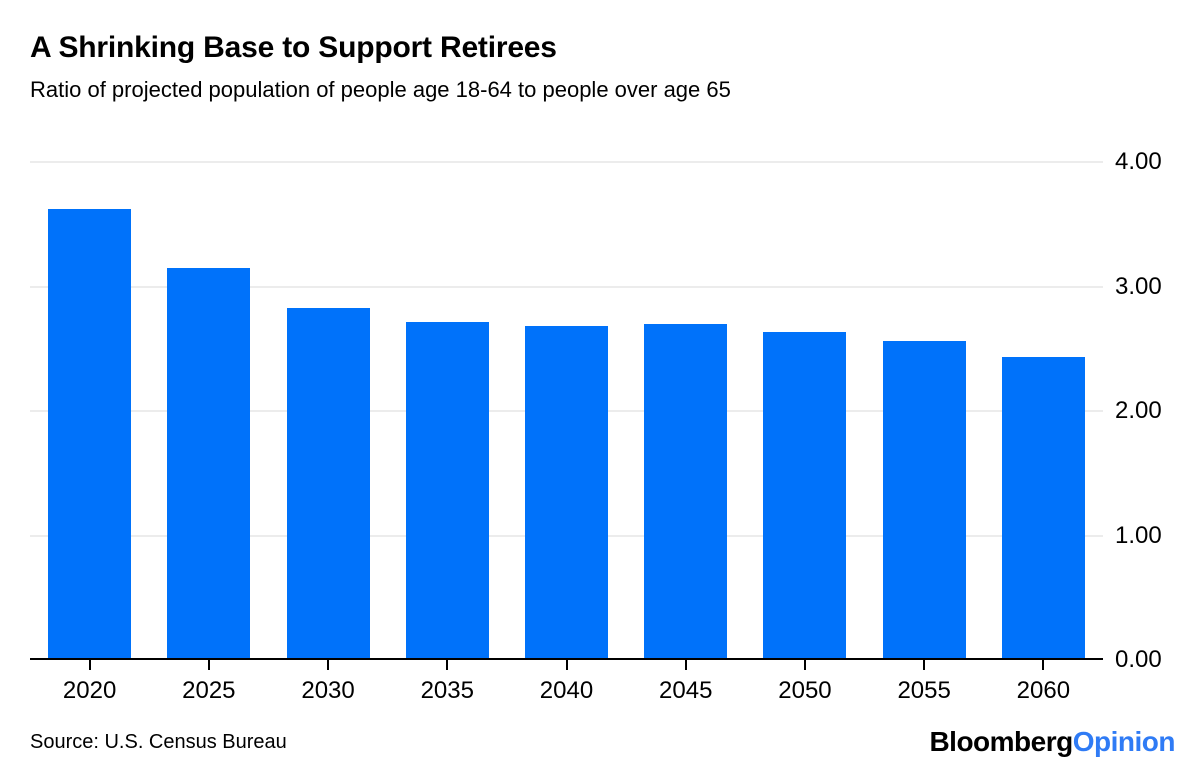 This screenshot has width=1200, height=768. Describe the element at coordinates (1043, 507) in the screenshot. I see `bar-2060` at that location.